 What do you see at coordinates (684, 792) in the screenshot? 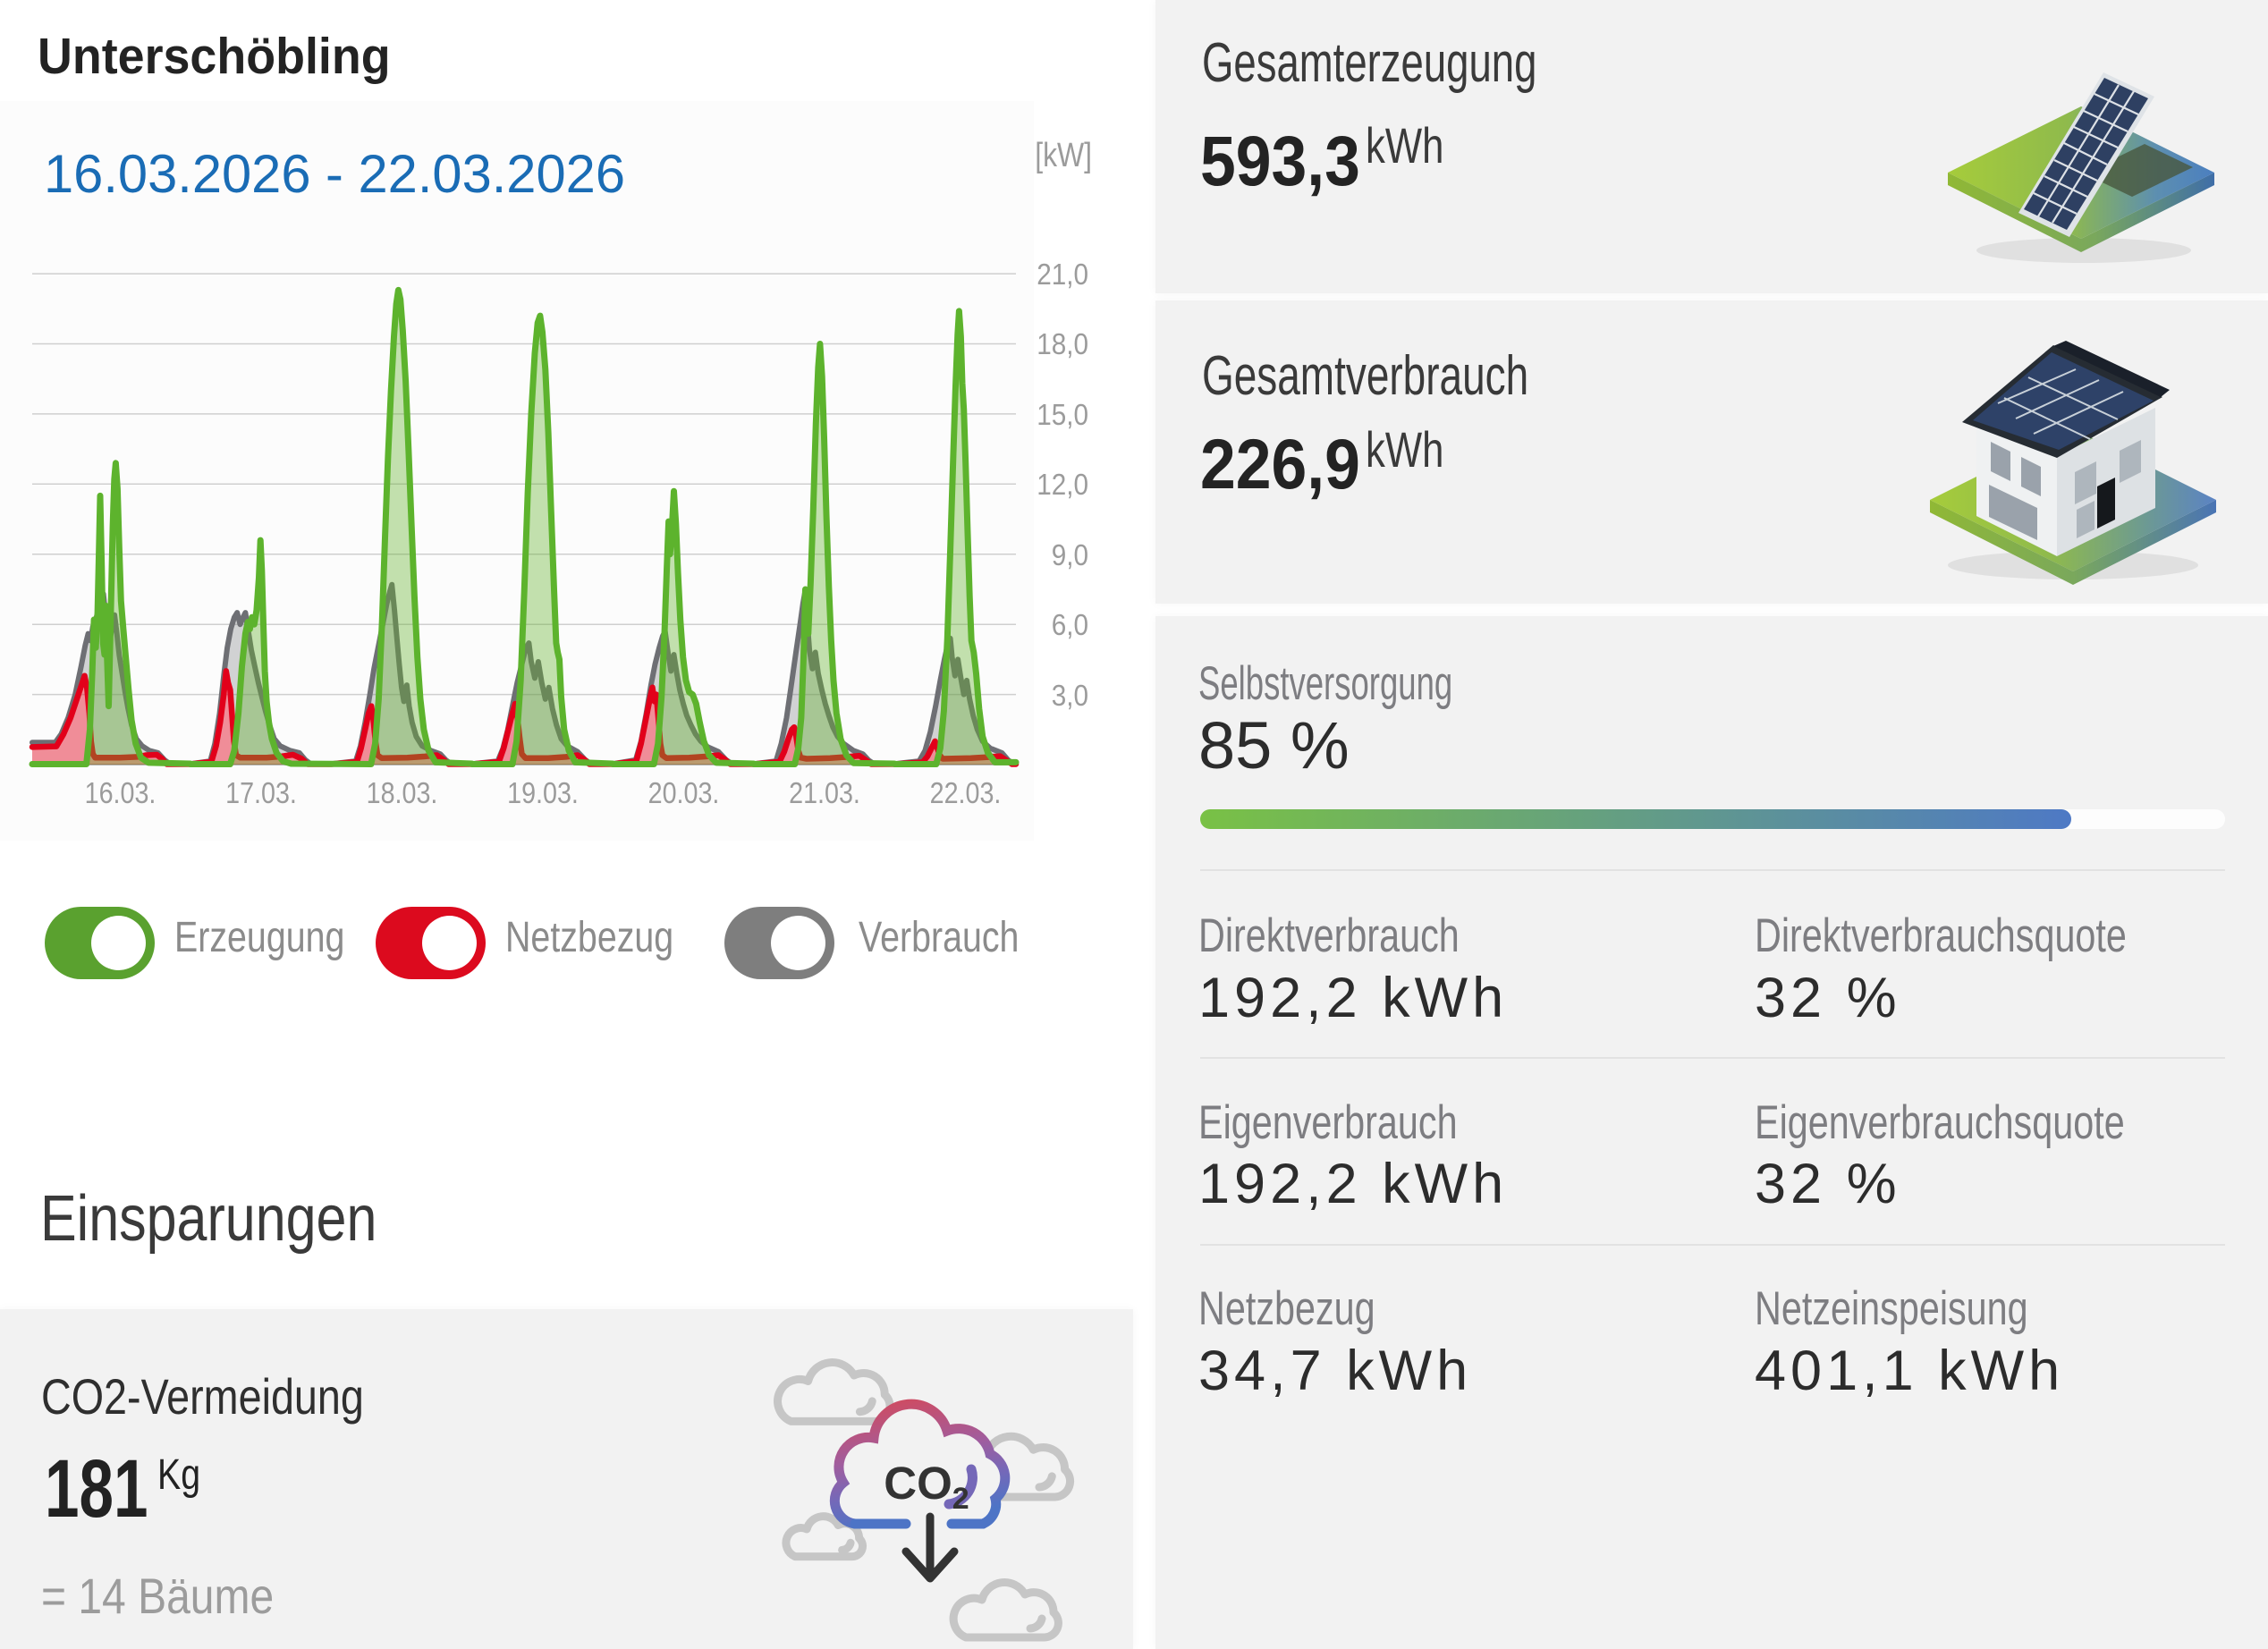
I see `svg-text: 20.03.` at bounding box center [684, 792].